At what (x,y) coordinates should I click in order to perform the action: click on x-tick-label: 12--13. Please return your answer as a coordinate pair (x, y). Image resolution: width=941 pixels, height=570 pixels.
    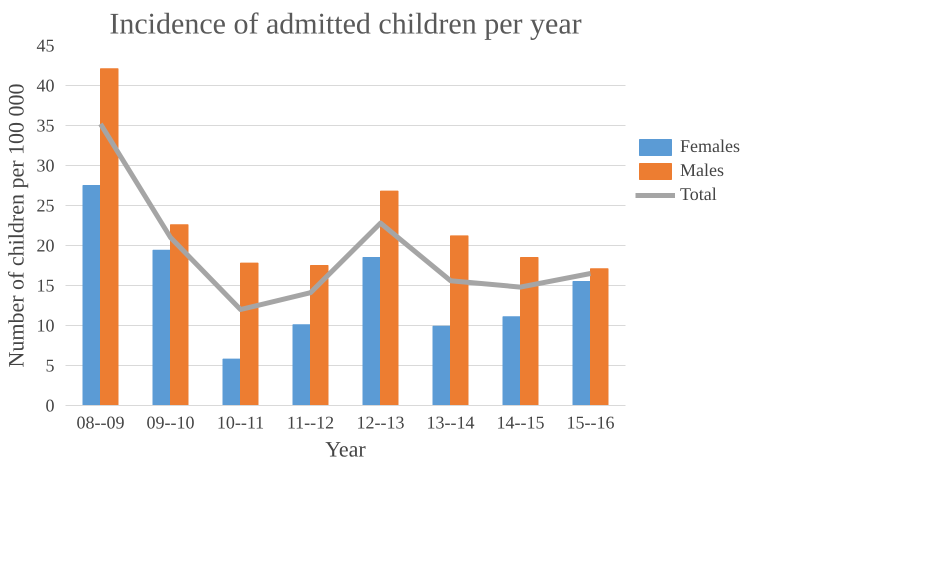
    Looking at the image, I should click on (380, 422).